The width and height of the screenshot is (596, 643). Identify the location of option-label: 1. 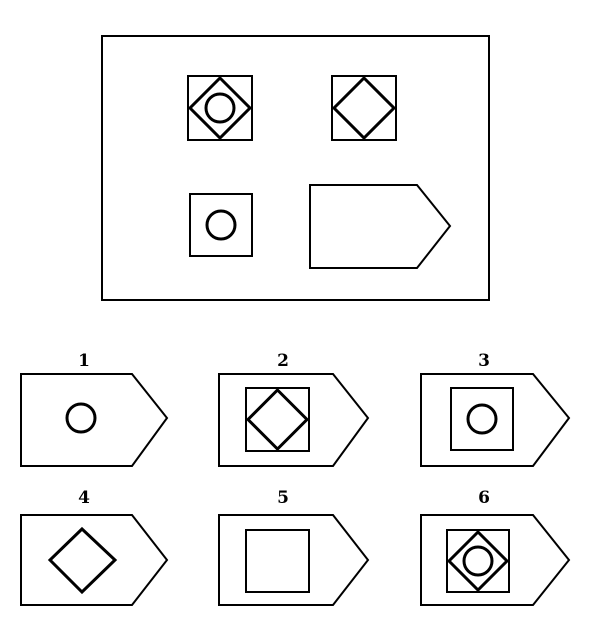
(84, 361).